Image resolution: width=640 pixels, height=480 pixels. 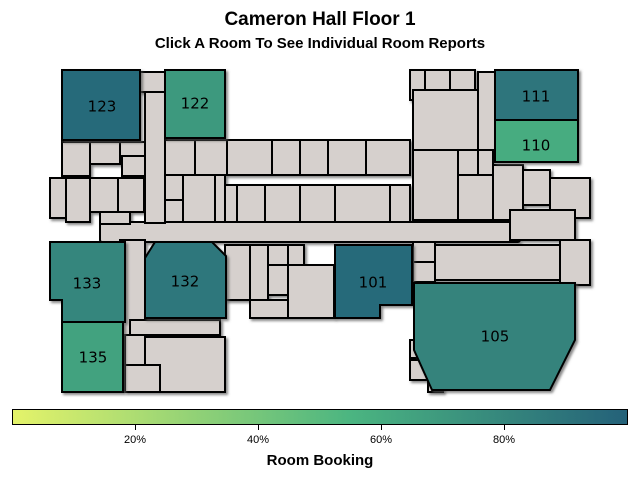 What do you see at coordinates (320, 417) in the screenshot?
I see `color-scale-bar` at bounding box center [320, 417].